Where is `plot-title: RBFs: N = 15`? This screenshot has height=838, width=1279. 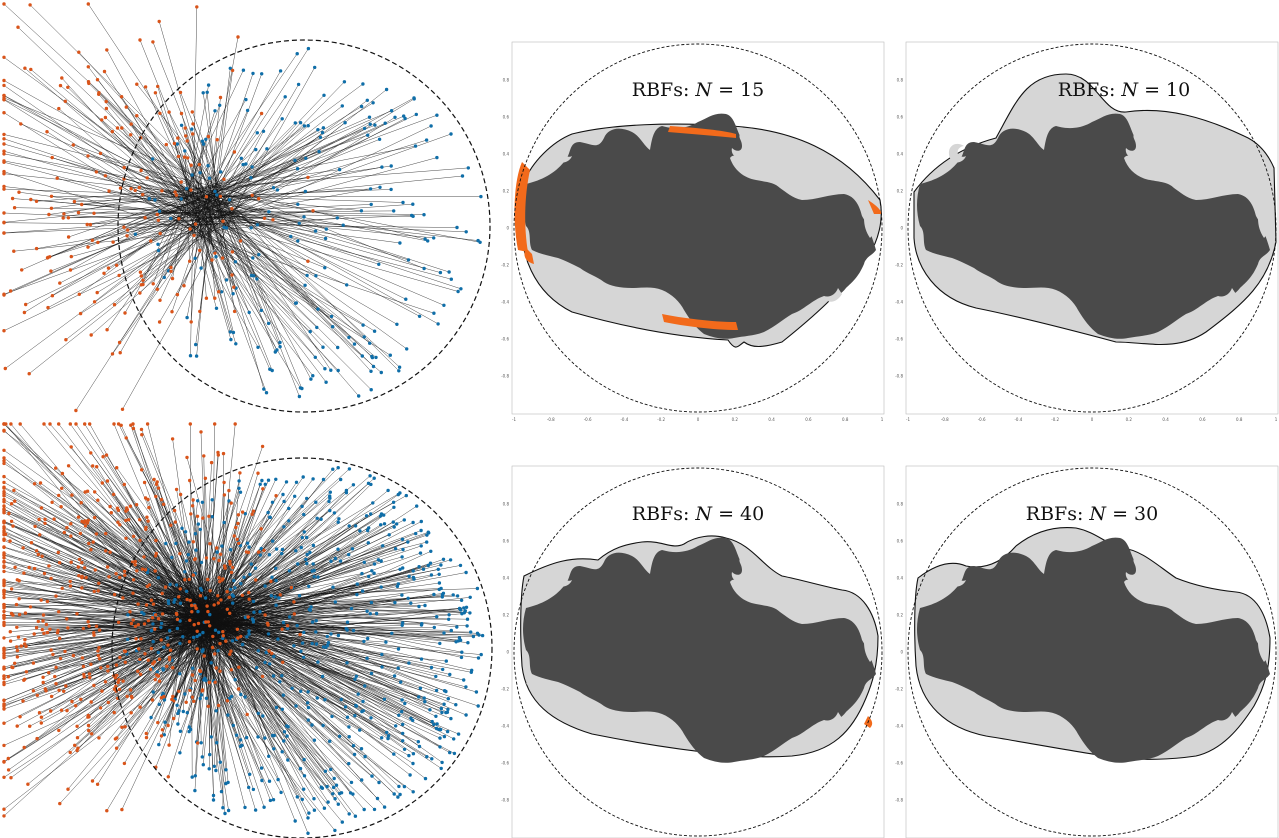
plot-title: RBFs: N = 15 is located at coordinates (698, 90).